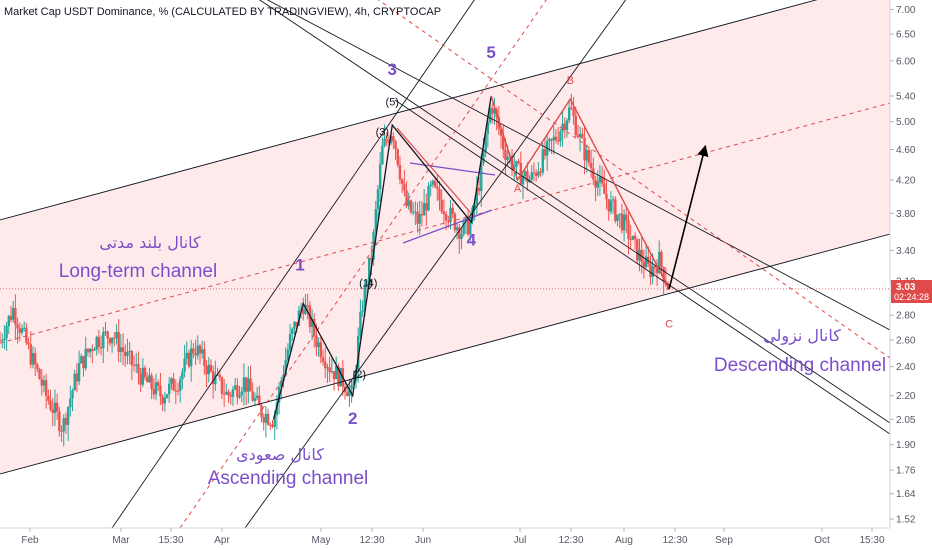 The height and width of the screenshot is (550, 932). Describe the element at coordinates (674, 540) in the screenshot. I see `x-tick-label: 12:30` at that location.